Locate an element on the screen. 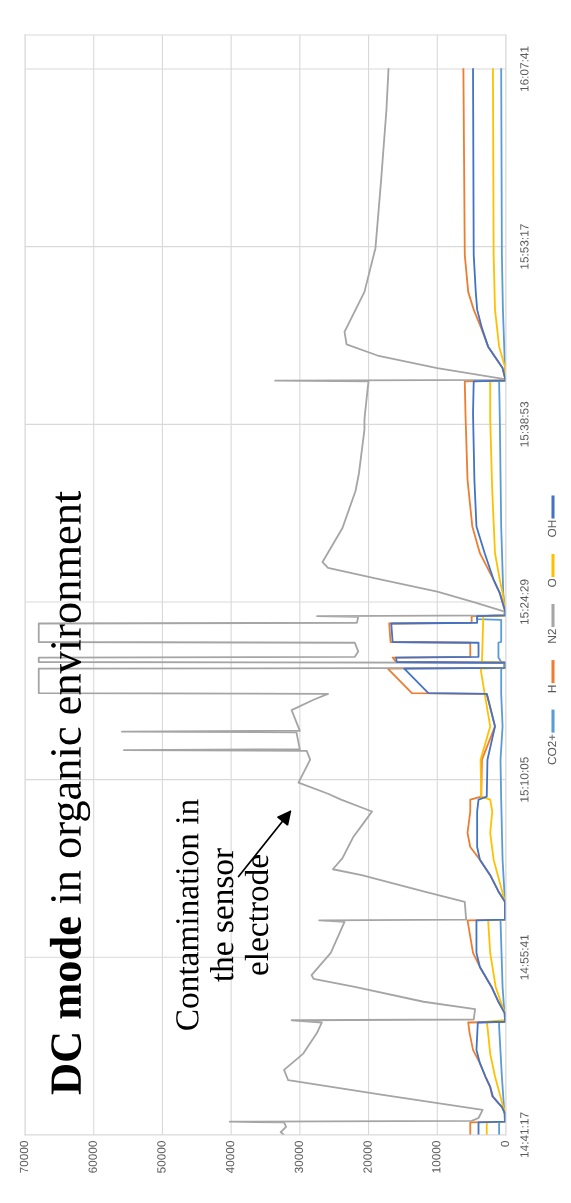  x-tick-label: 60000 is located at coordinates (92, 1157).